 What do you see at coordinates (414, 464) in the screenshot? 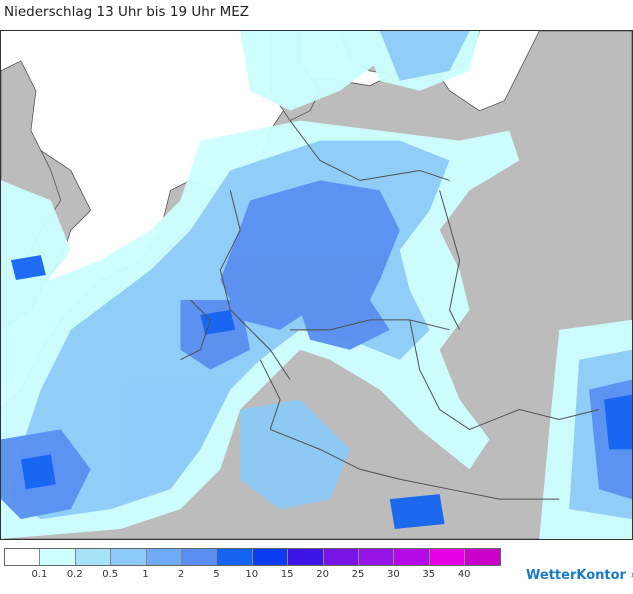
I see `border-line-alps` at bounding box center [414, 464].